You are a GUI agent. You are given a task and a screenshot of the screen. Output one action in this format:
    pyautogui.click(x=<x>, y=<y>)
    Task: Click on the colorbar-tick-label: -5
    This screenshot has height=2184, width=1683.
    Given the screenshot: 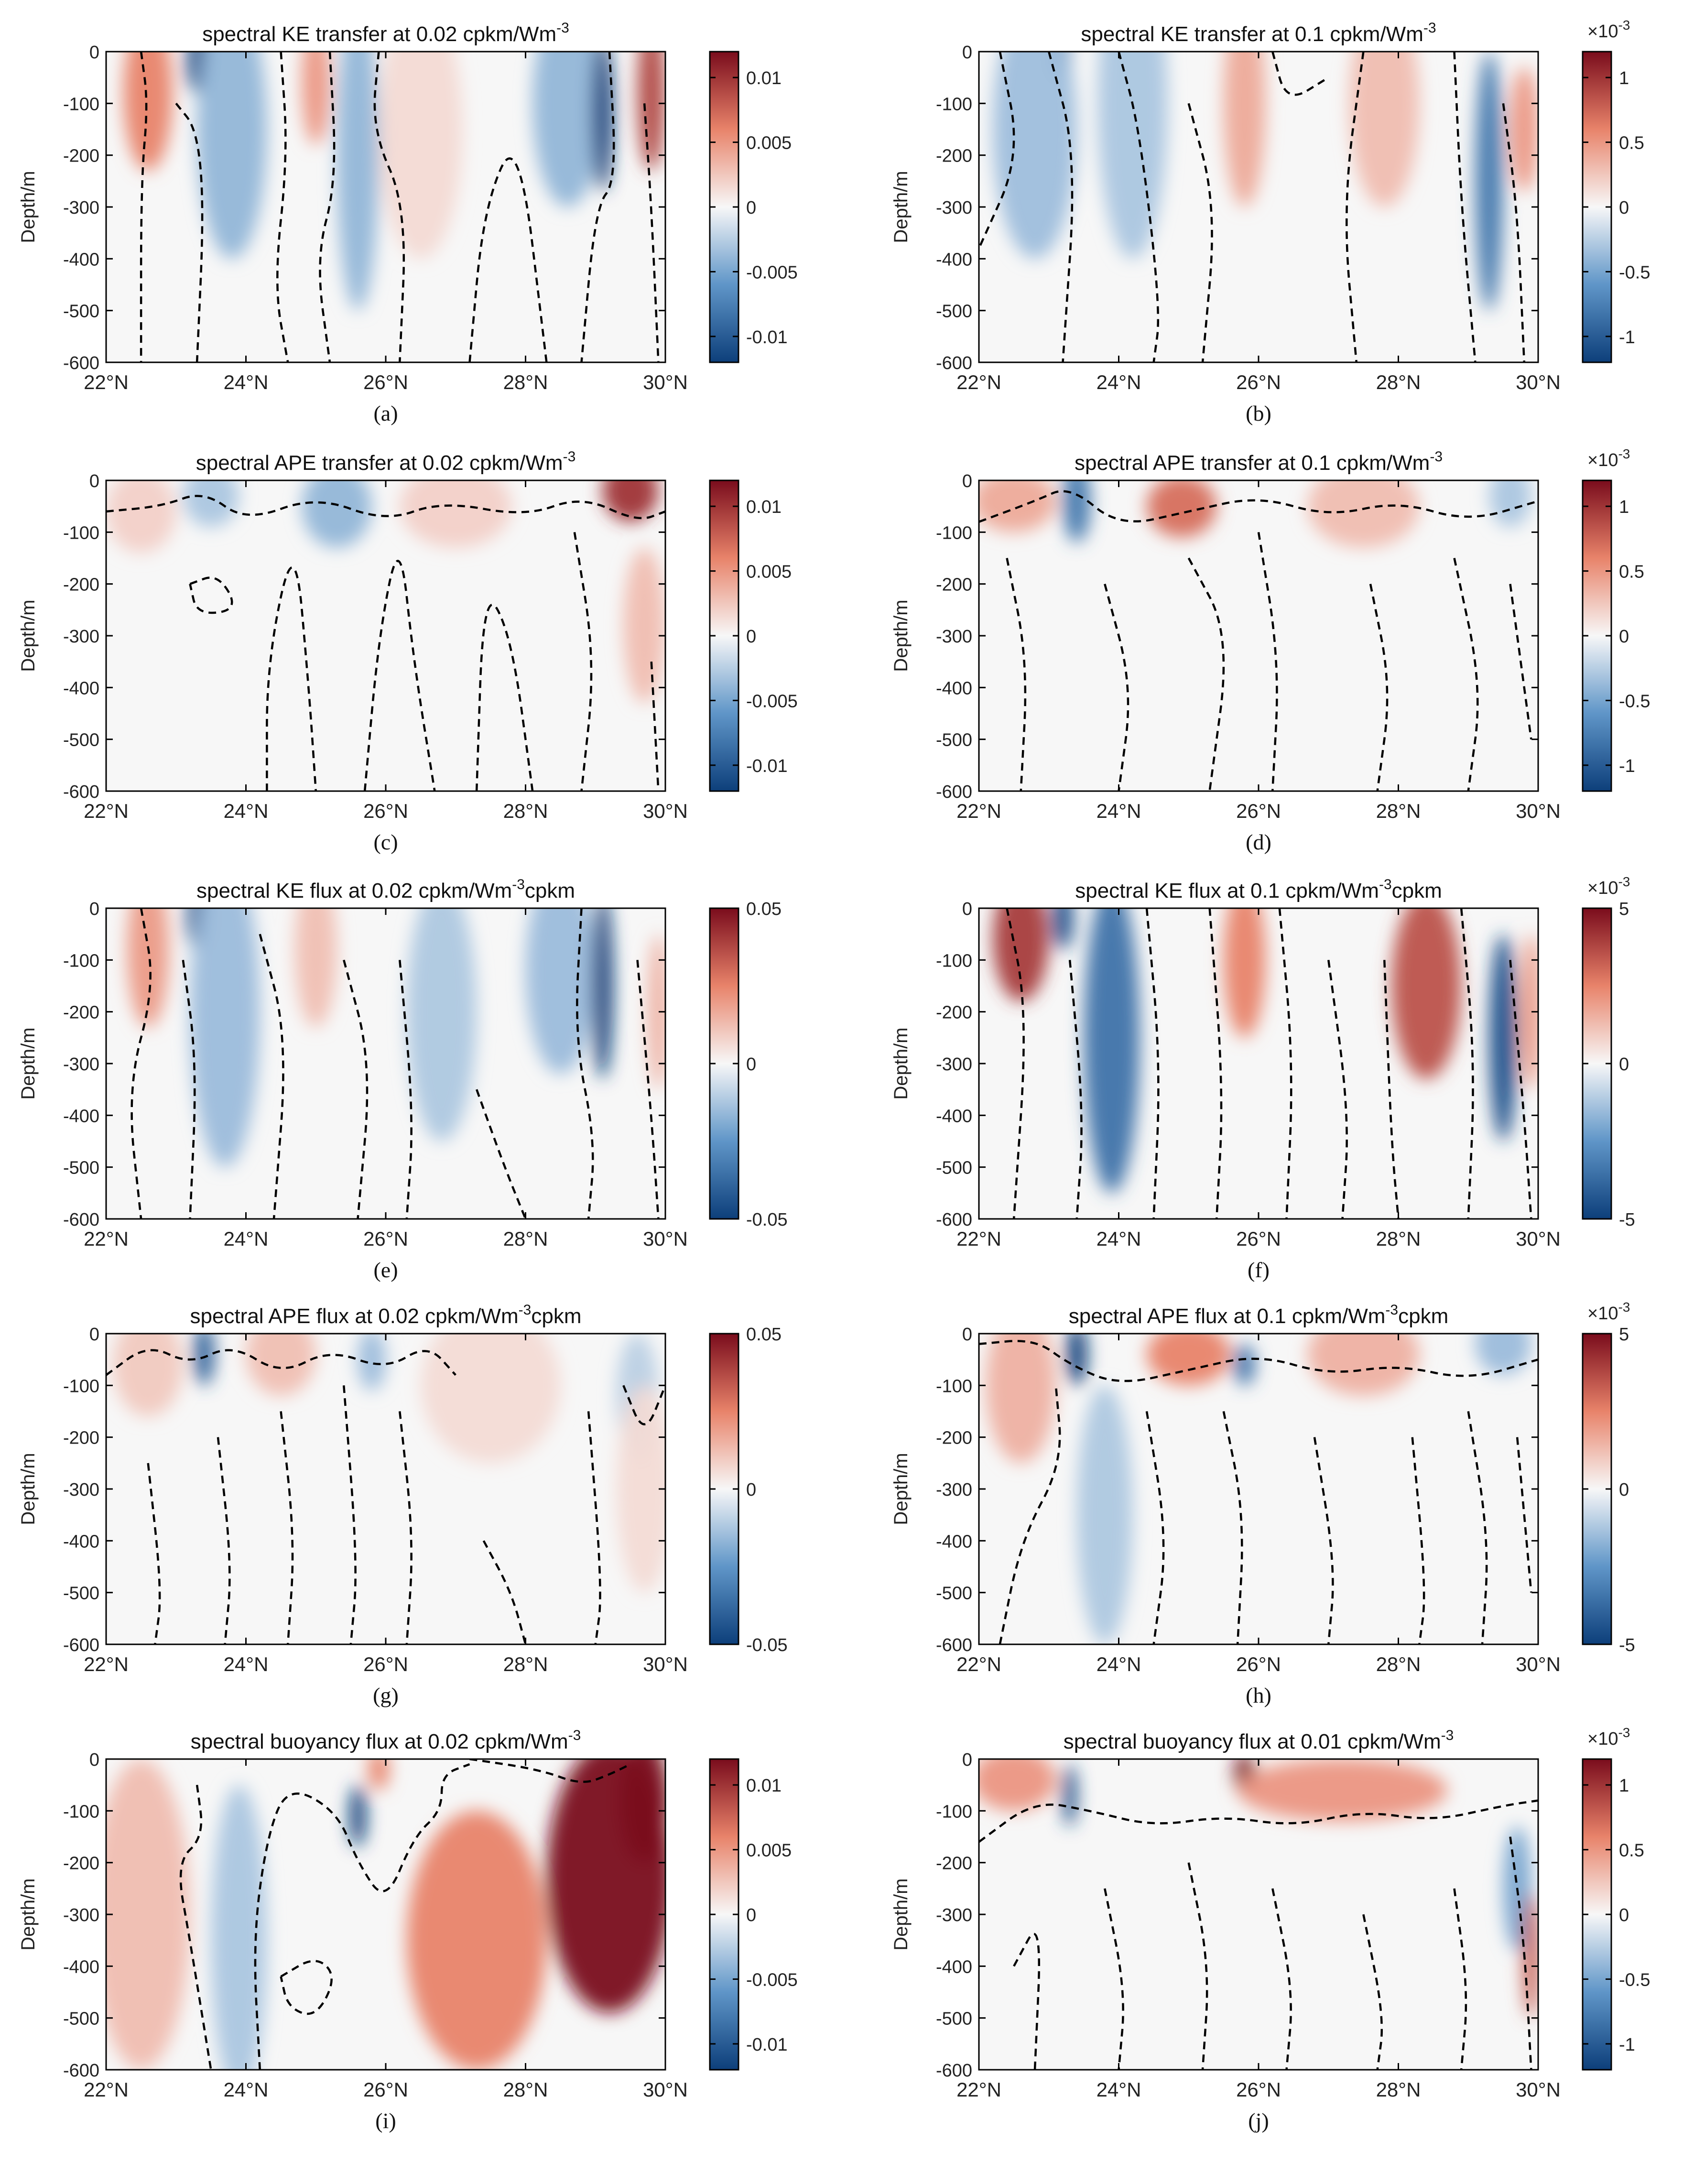 What is the action you would take?
    pyautogui.click(x=1627, y=1645)
    